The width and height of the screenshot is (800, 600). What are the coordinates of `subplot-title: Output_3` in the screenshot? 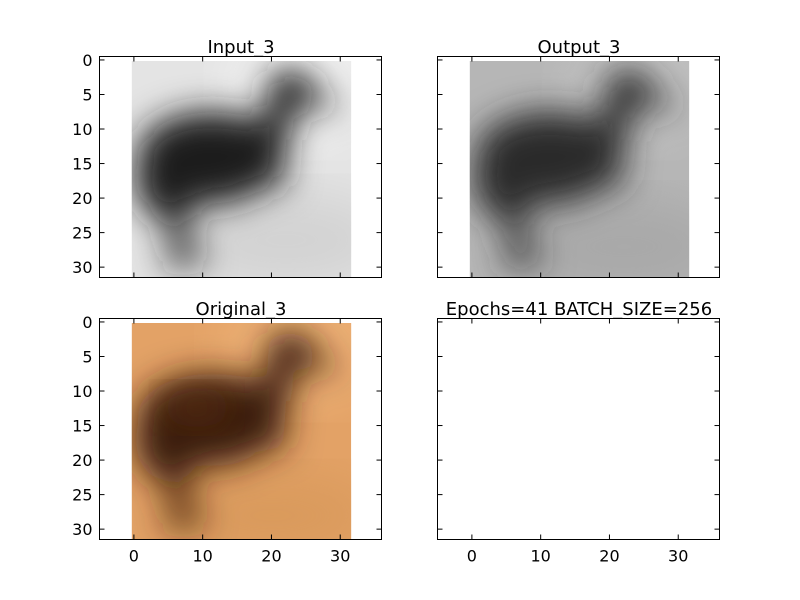 It's located at (579, 47).